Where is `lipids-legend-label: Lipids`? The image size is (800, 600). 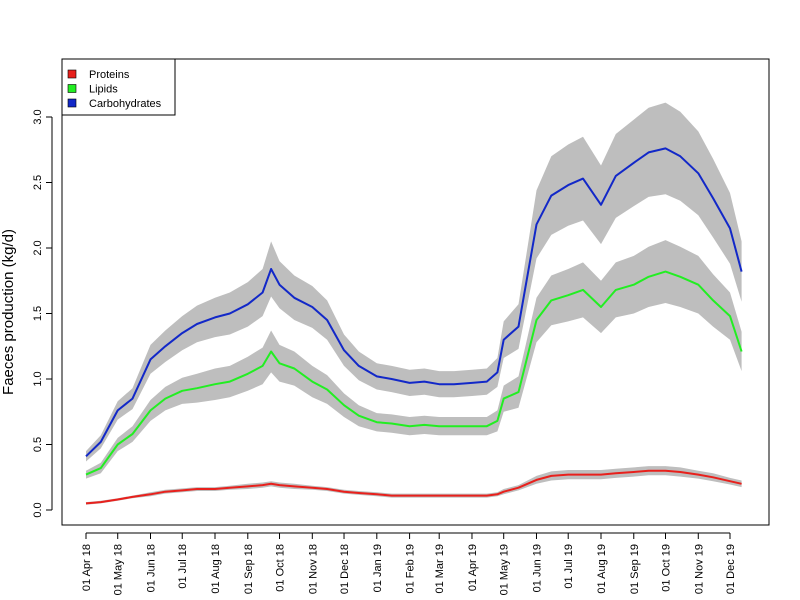
lipids-legend-label: Lipids is located at coordinates (103, 90).